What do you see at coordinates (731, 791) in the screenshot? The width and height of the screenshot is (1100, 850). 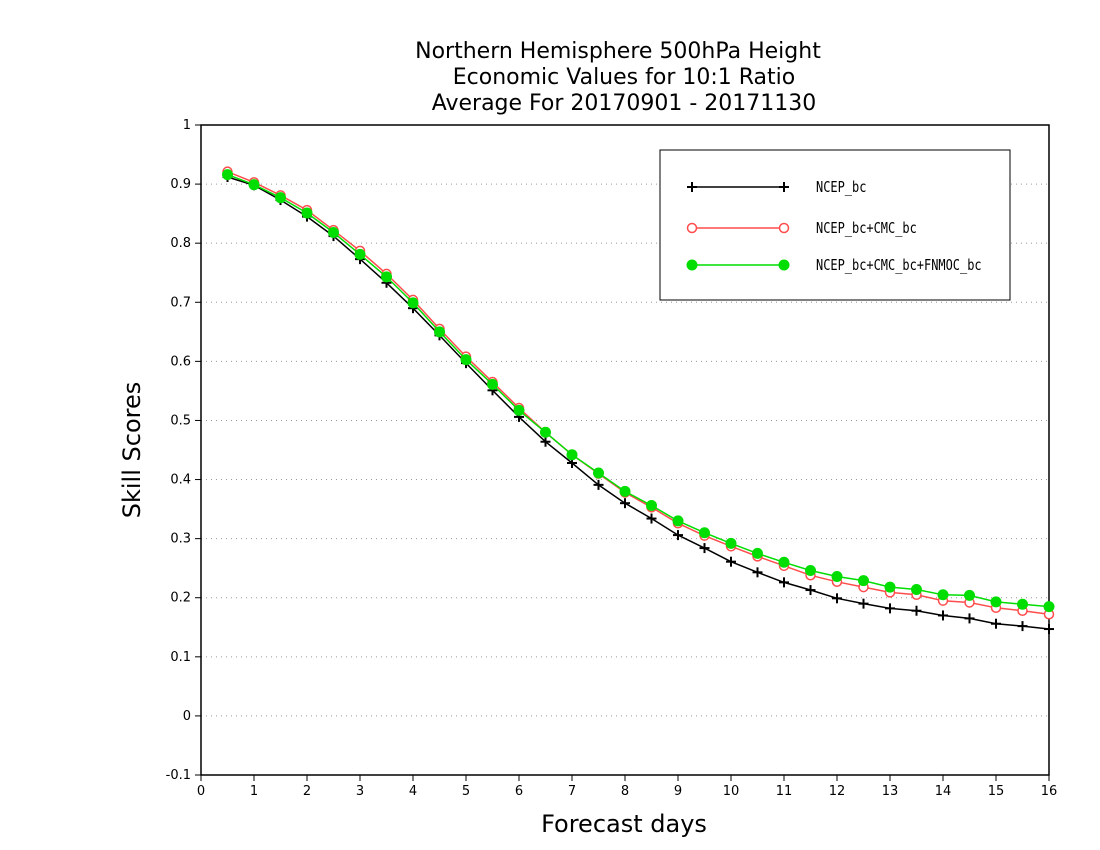 I see `x-tick-label: 10` at bounding box center [731, 791].